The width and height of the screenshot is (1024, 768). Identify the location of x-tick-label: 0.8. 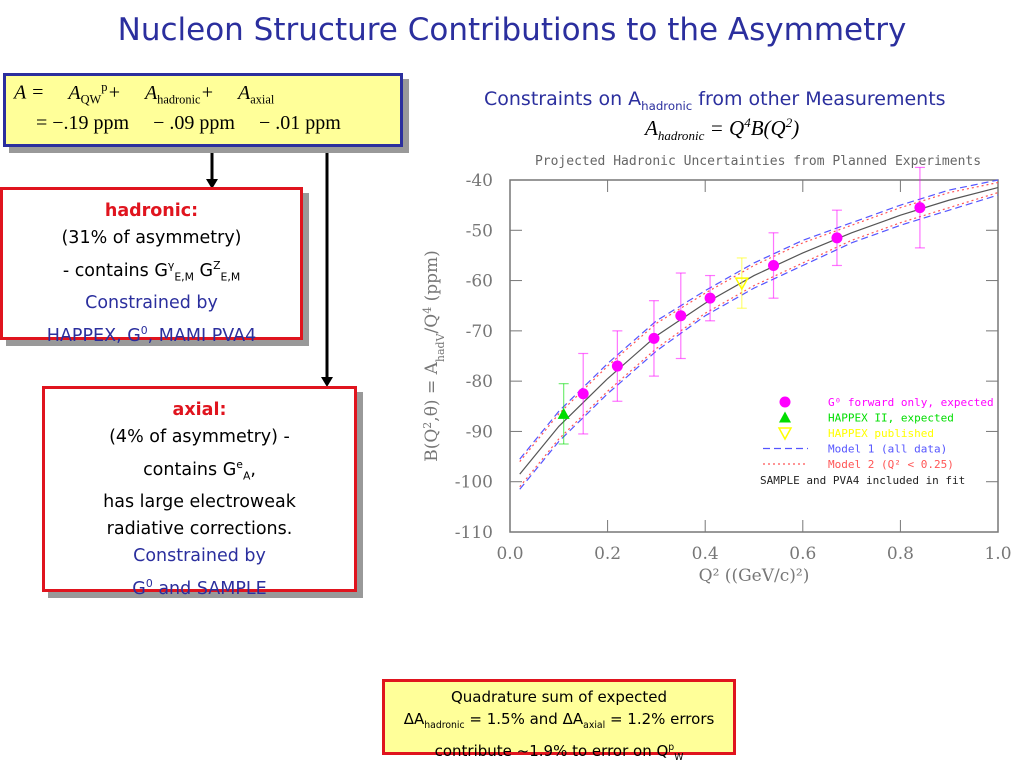
(900, 554).